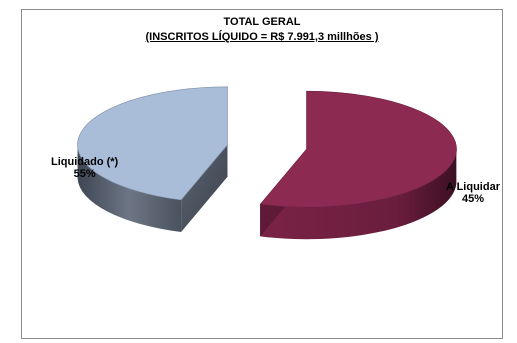  I want to click on label-a-liquidar-name: A Liquidar, so click(473, 187).